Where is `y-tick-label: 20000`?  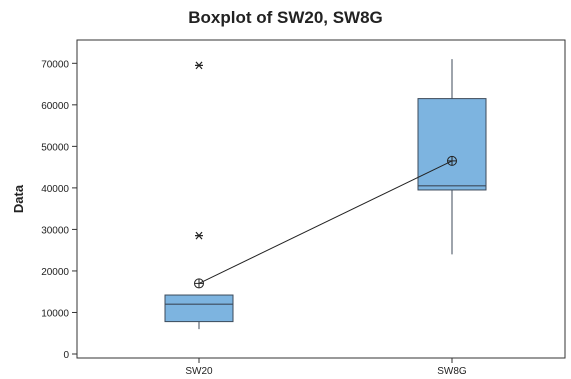 y-tick-label: 20000 is located at coordinates (55, 272).